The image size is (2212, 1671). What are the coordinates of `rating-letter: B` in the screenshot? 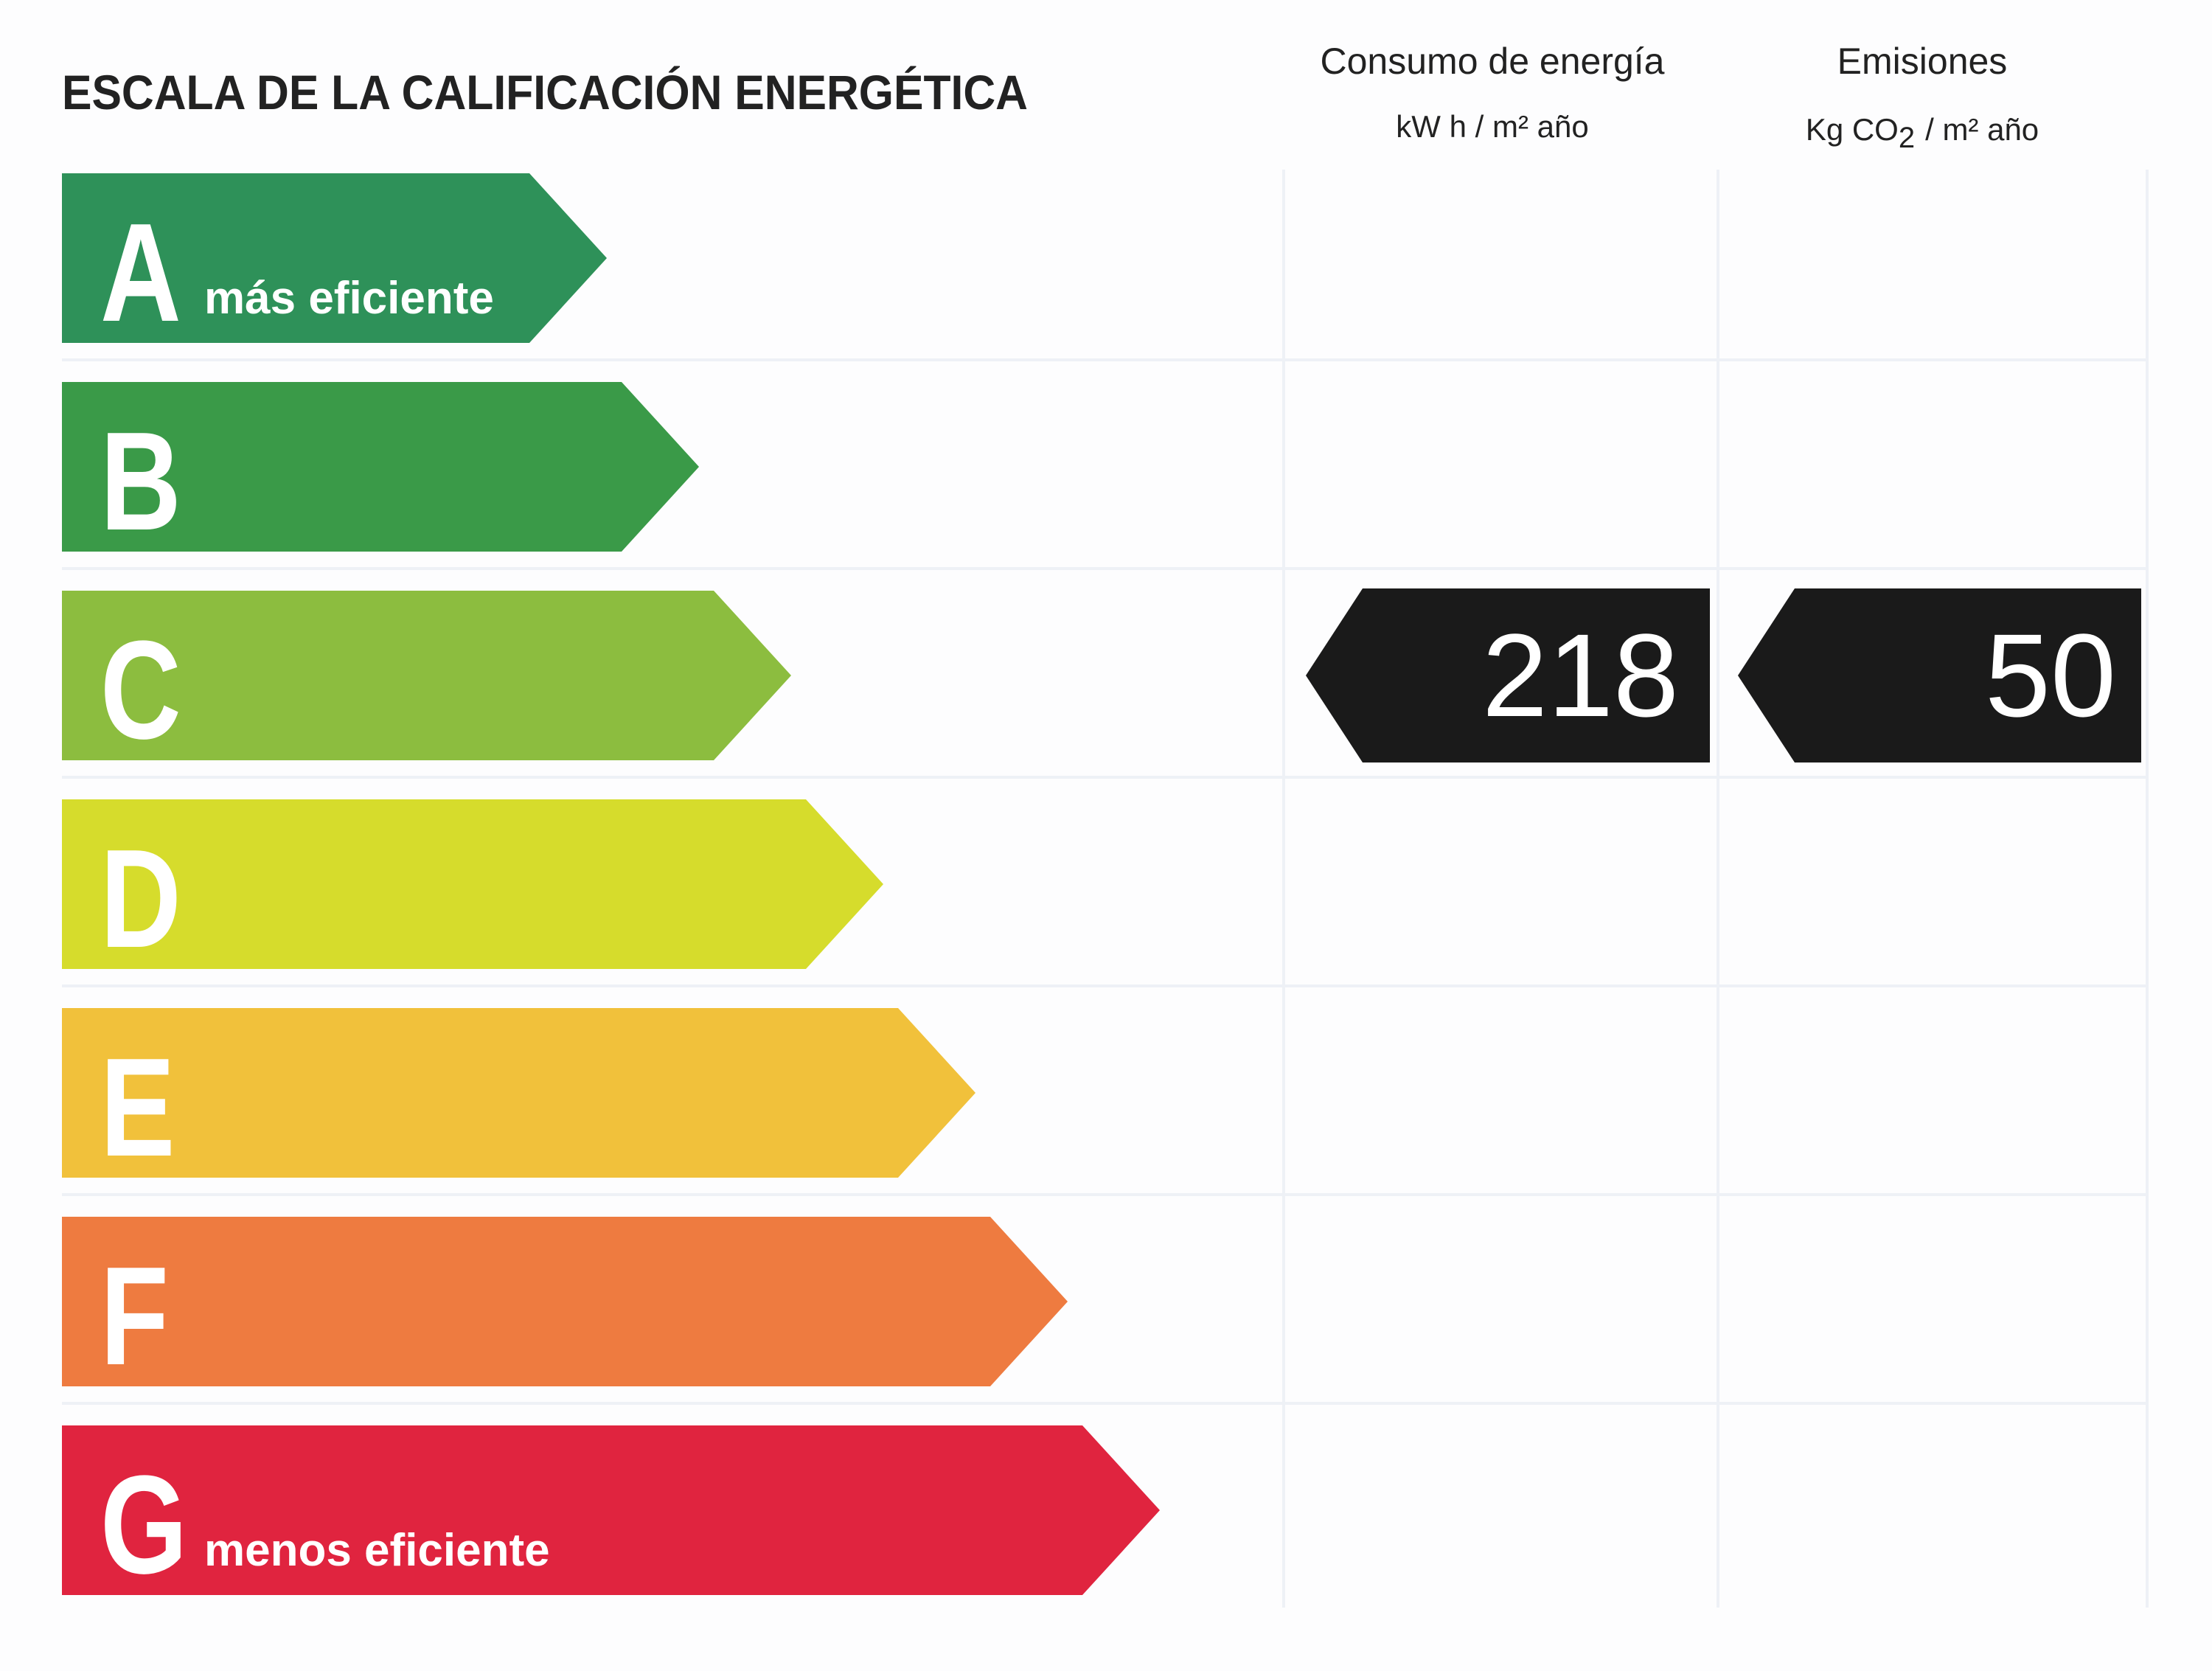 It's located at (140, 481).